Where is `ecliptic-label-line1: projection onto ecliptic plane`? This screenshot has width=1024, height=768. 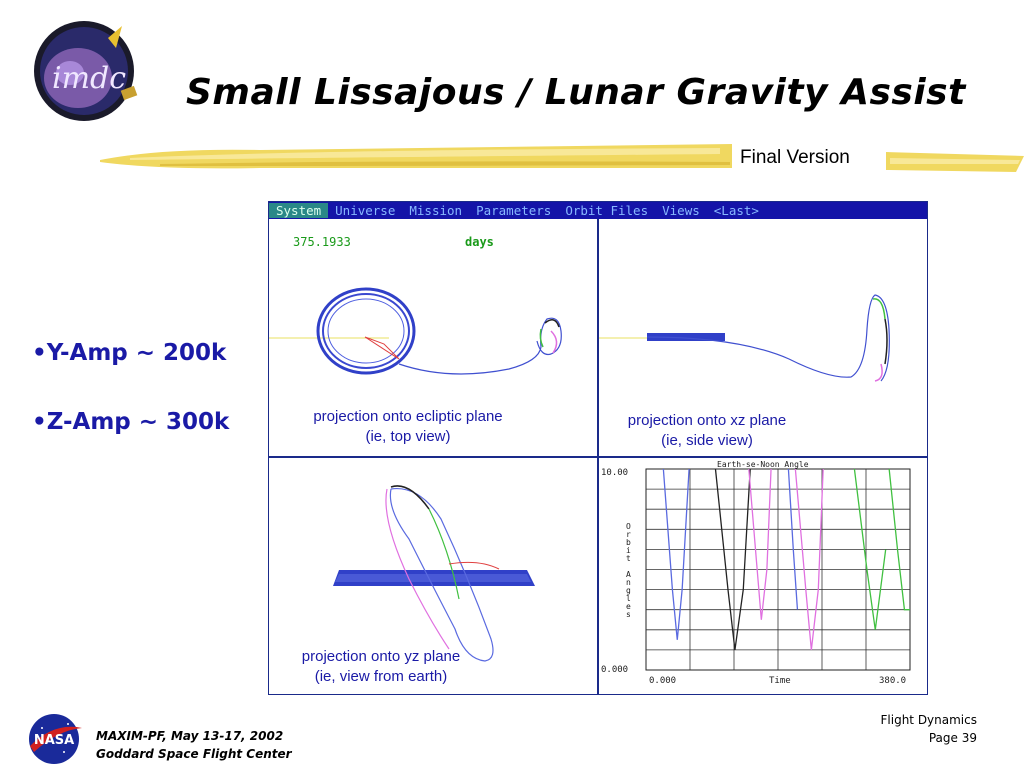 ecliptic-label-line1: projection onto ecliptic plane is located at coordinates (408, 416).